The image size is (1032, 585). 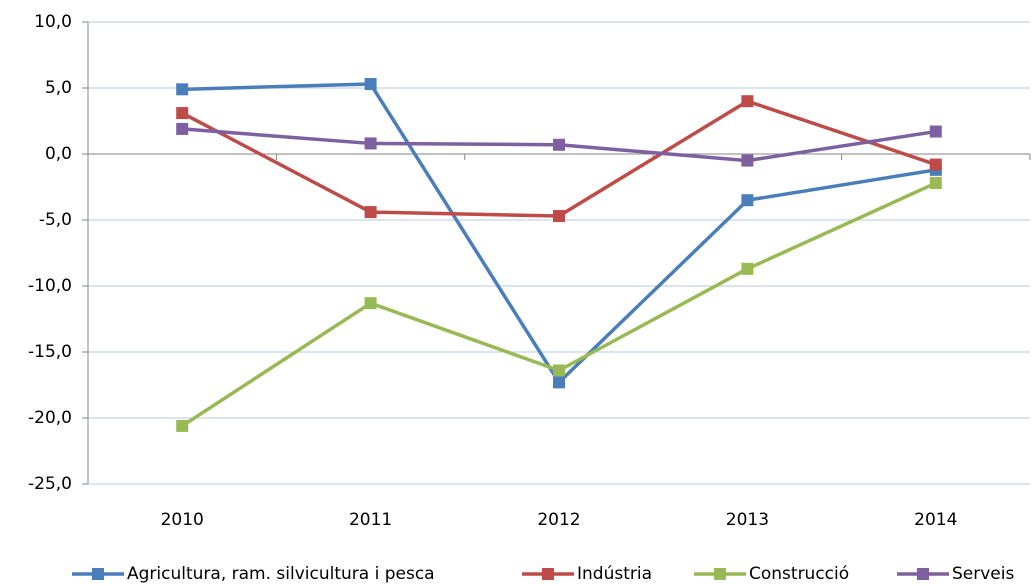 What do you see at coordinates (50, 286) in the screenshot?
I see `y-tick-label: -10,0` at bounding box center [50, 286].